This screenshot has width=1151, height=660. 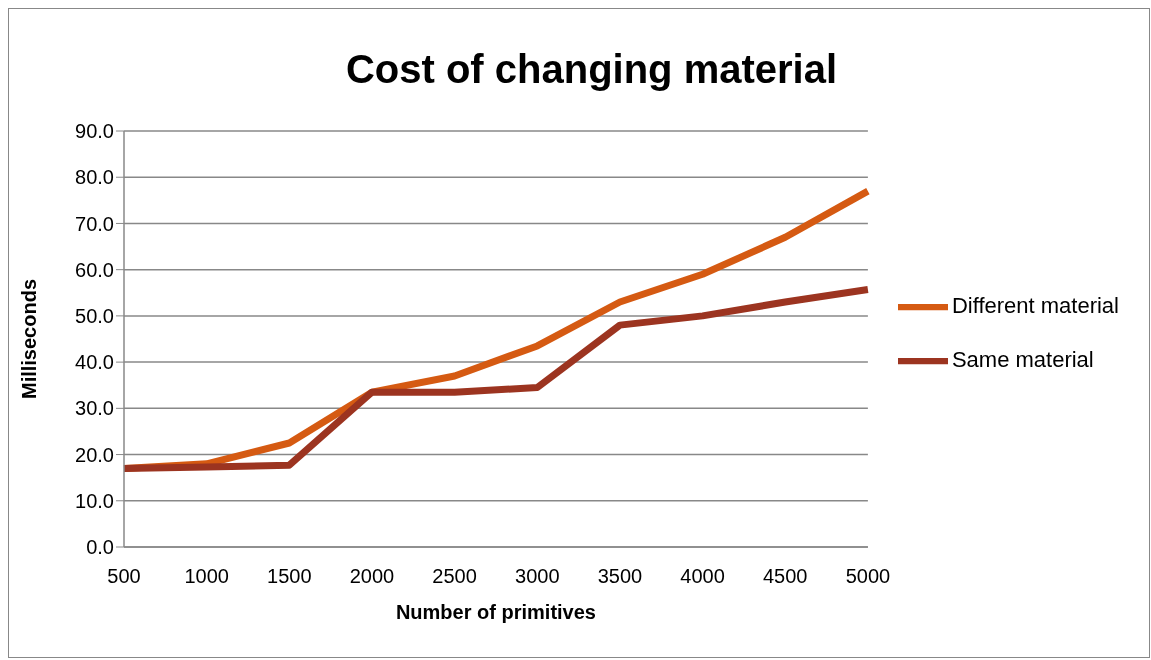 What do you see at coordinates (1035, 305) in the screenshot?
I see `legend-label: Different material` at bounding box center [1035, 305].